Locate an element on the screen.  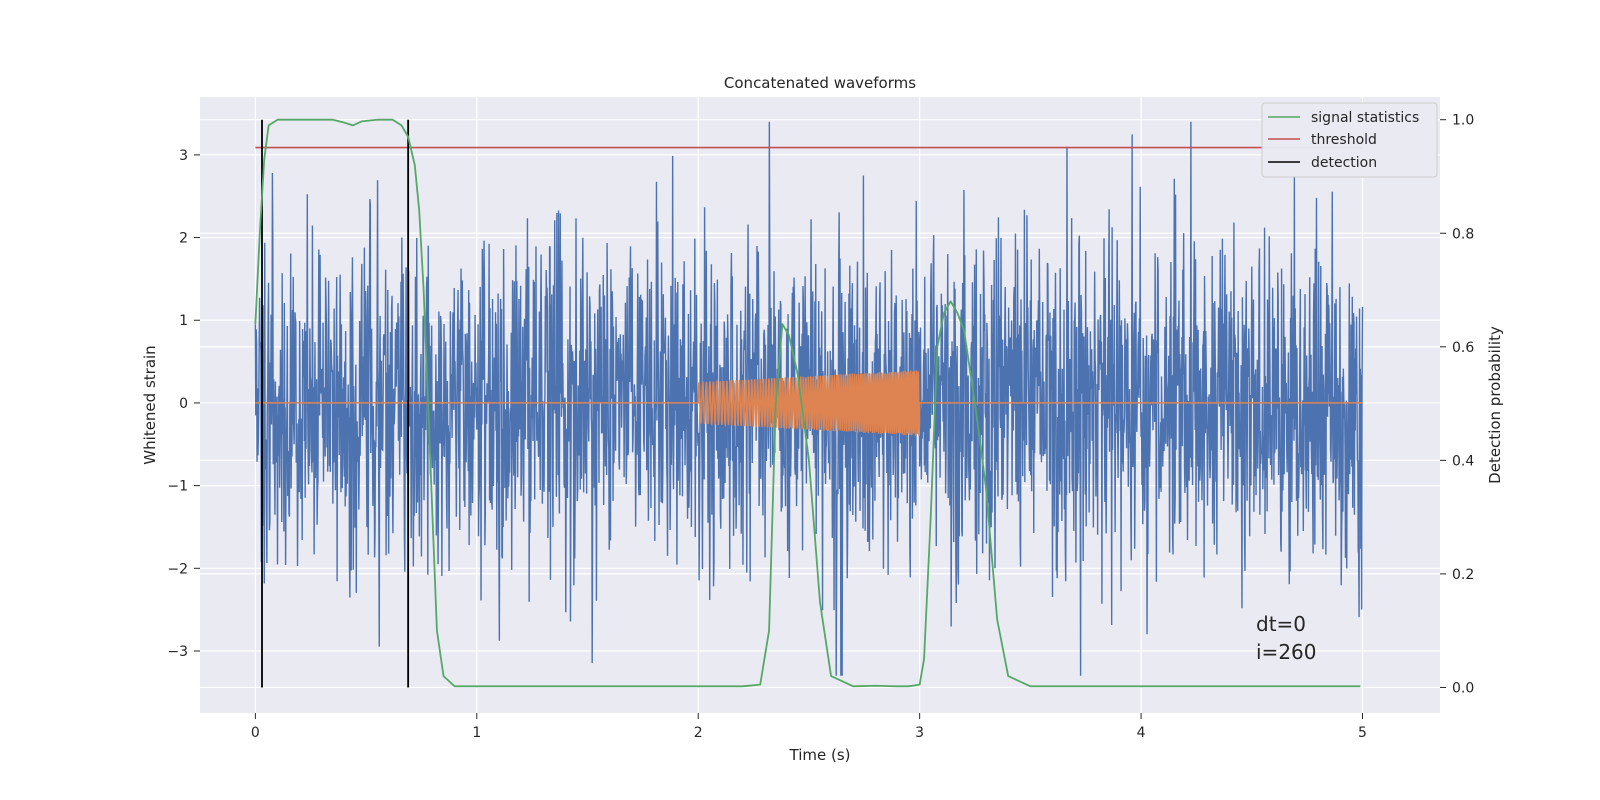
injected-signal-line is located at coordinates (809, 403).